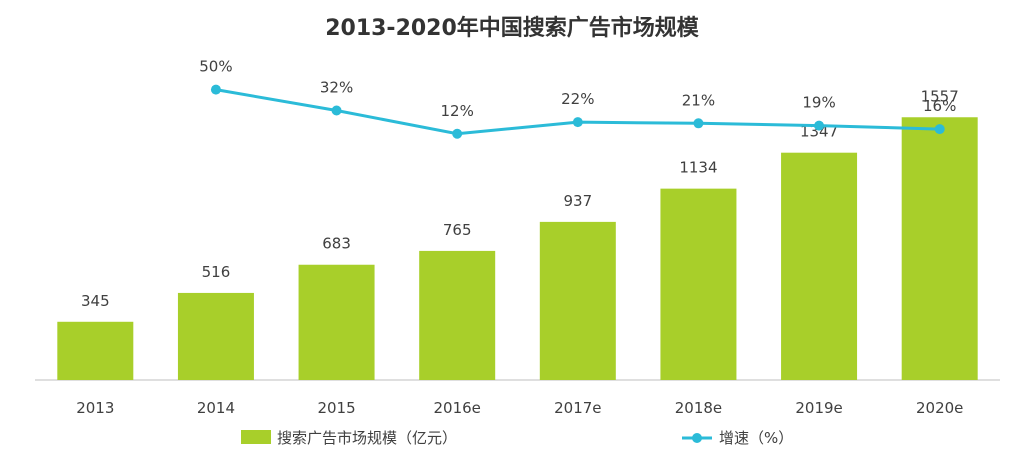 Image resolution: width=1024 pixels, height=457 pixels. What do you see at coordinates (457, 111) in the screenshot?
I see `growth-label-2016e: 12%` at bounding box center [457, 111].